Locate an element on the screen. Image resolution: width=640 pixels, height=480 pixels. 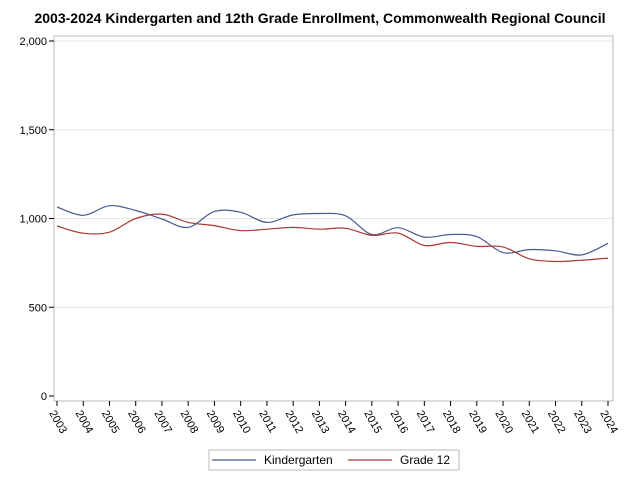
y-tick-label: 0 is located at coordinates (44, 397).